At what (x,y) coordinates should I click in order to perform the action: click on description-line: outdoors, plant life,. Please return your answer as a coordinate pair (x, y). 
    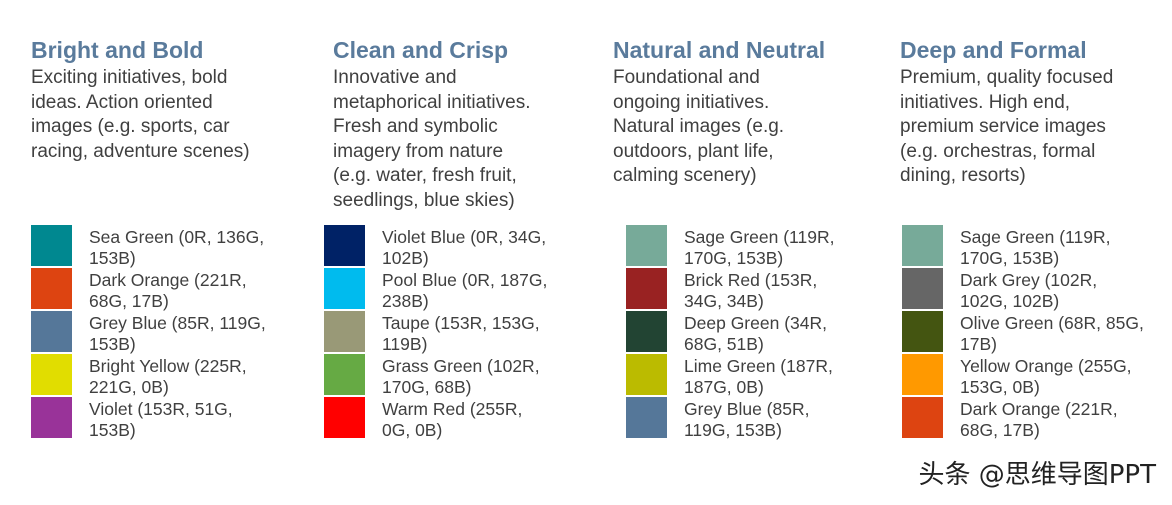
    Looking at the image, I should click on (693, 151).